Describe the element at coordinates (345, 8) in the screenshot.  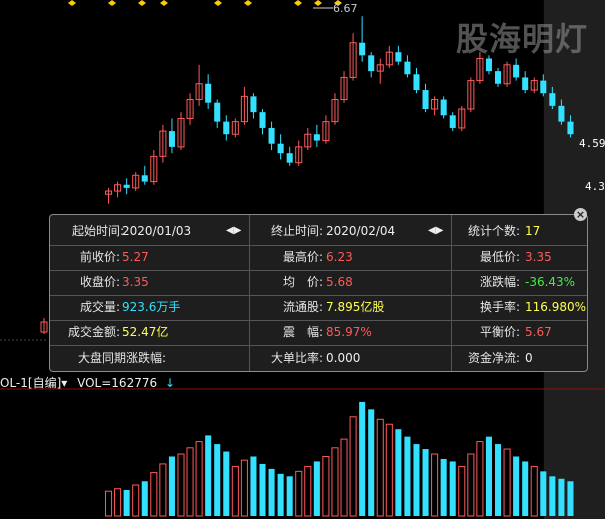
I see `peak-price-label: 6.67` at that location.